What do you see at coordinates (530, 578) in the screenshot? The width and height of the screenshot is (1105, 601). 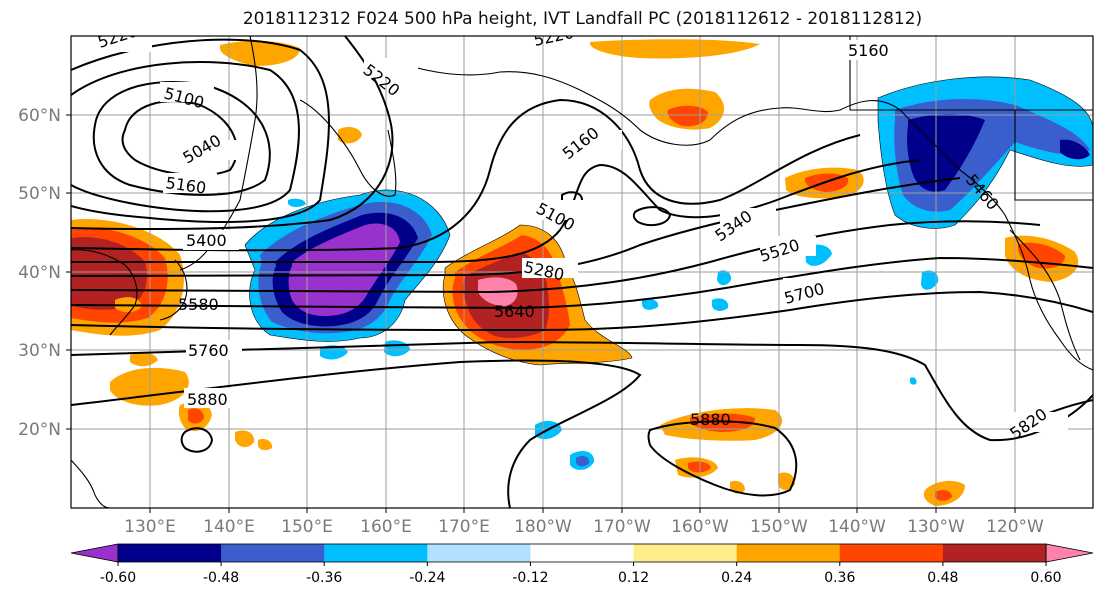 I see `colorbar-tick-label: -0.12` at bounding box center [530, 578].